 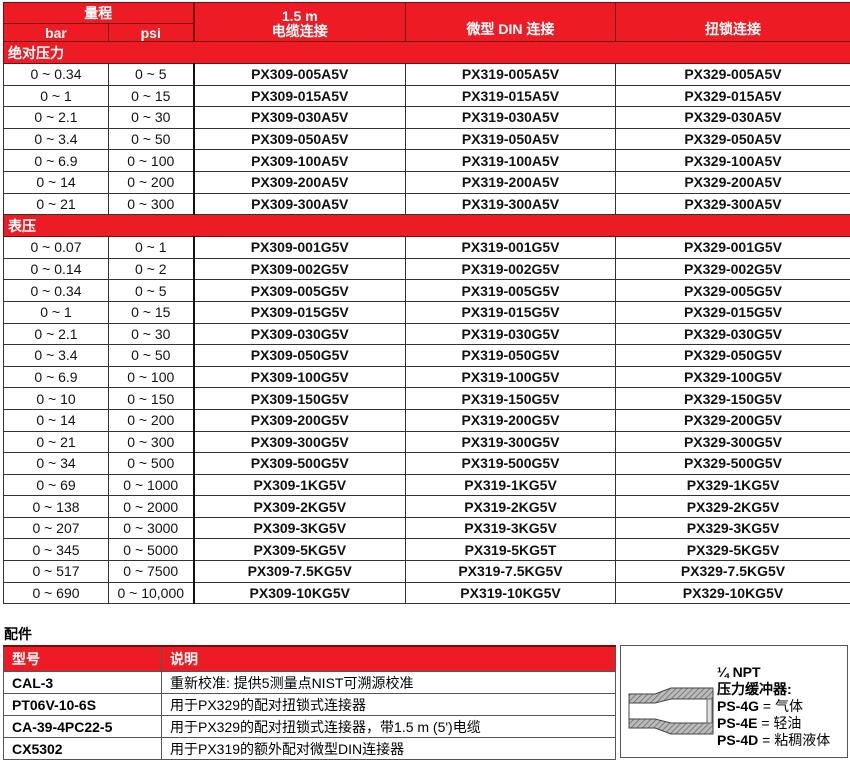 I want to click on twist-model: PX329-300G5V, so click(x=732, y=442).